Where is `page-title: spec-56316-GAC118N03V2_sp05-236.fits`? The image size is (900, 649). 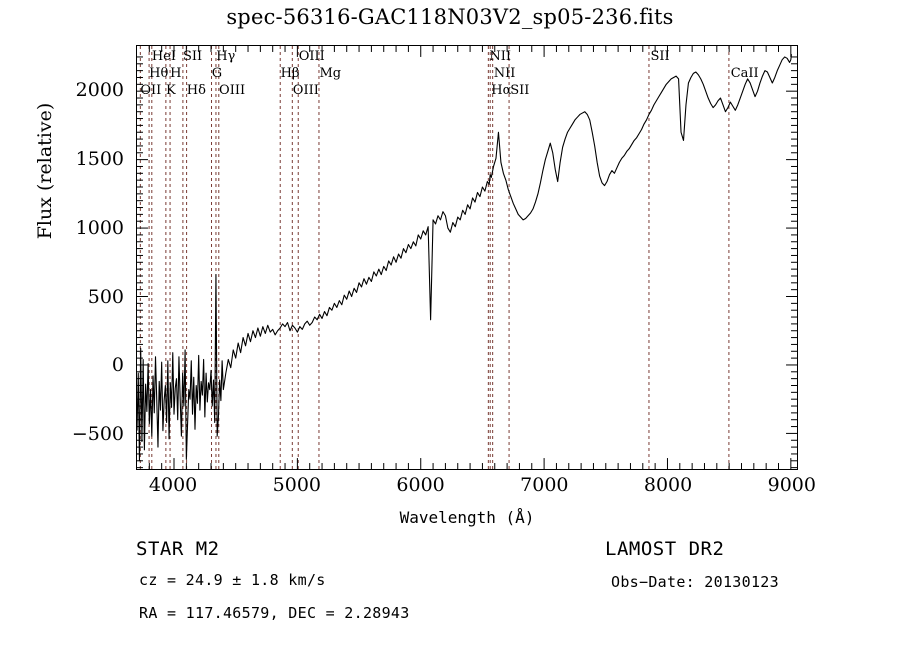 page-title: spec-56316-GAC118N03V2_sp05-236.fits is located at coordinates (450, 17).